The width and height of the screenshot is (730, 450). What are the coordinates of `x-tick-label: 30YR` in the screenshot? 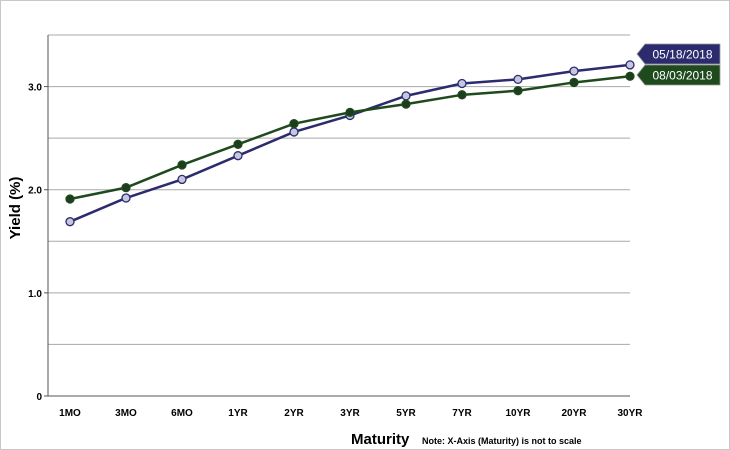 It's located at (630, 413).